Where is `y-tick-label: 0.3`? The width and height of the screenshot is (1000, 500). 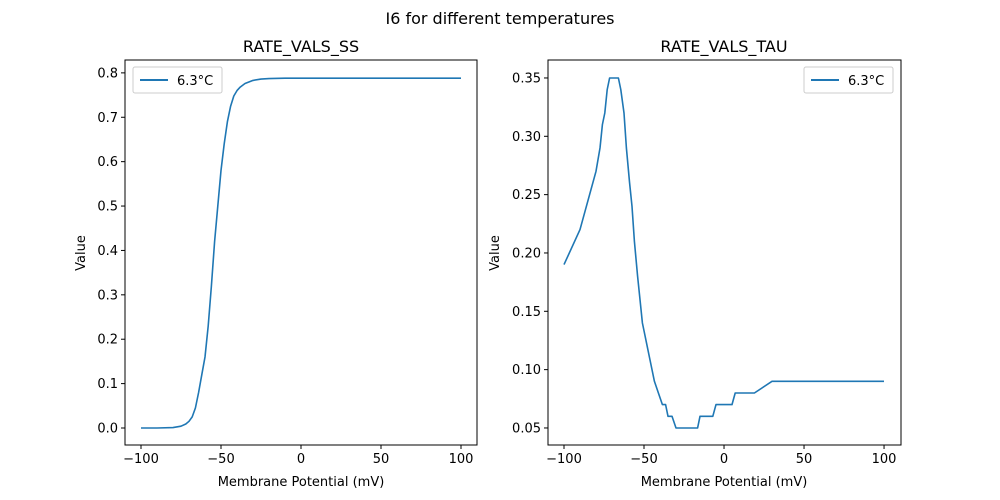
y-tick-label: 0.3 is located at coordinates (107, 295).